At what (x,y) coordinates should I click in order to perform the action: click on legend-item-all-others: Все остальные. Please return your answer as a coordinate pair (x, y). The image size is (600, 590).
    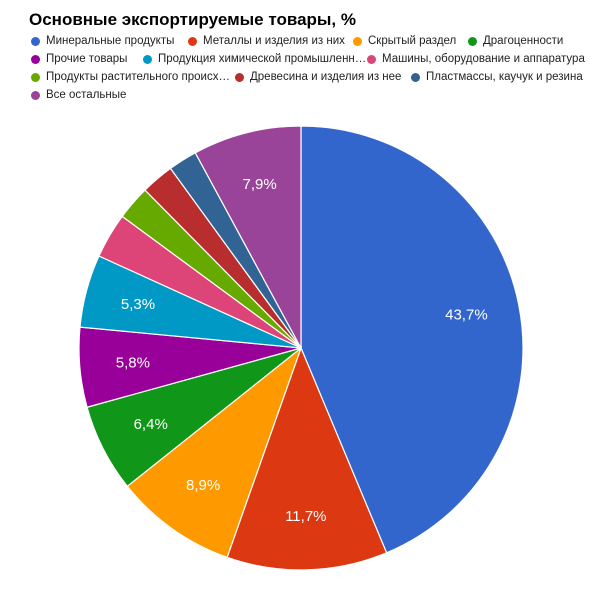
    Looking at the image, I should click on (78, 95).